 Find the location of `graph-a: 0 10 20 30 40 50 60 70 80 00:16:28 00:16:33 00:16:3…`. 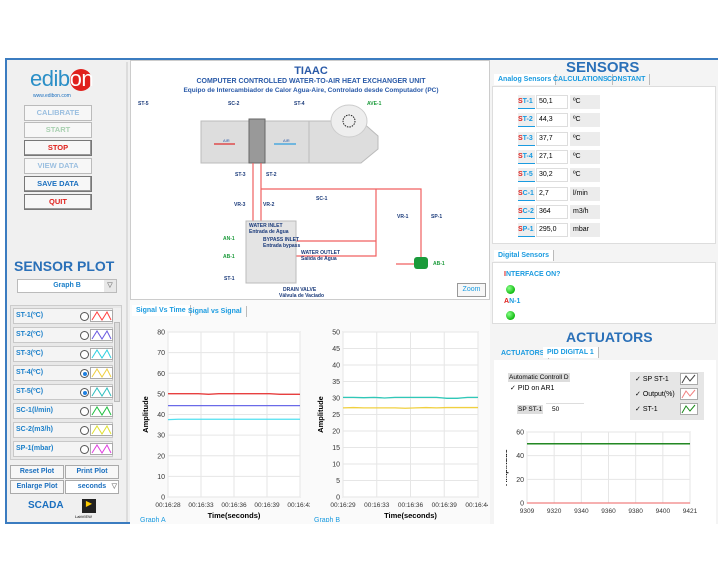

graph-a: 0 10 20 30 40 50 60 70 80 00:16:28 00:16:33 00:16:3… is located at coordinates (225, 426).